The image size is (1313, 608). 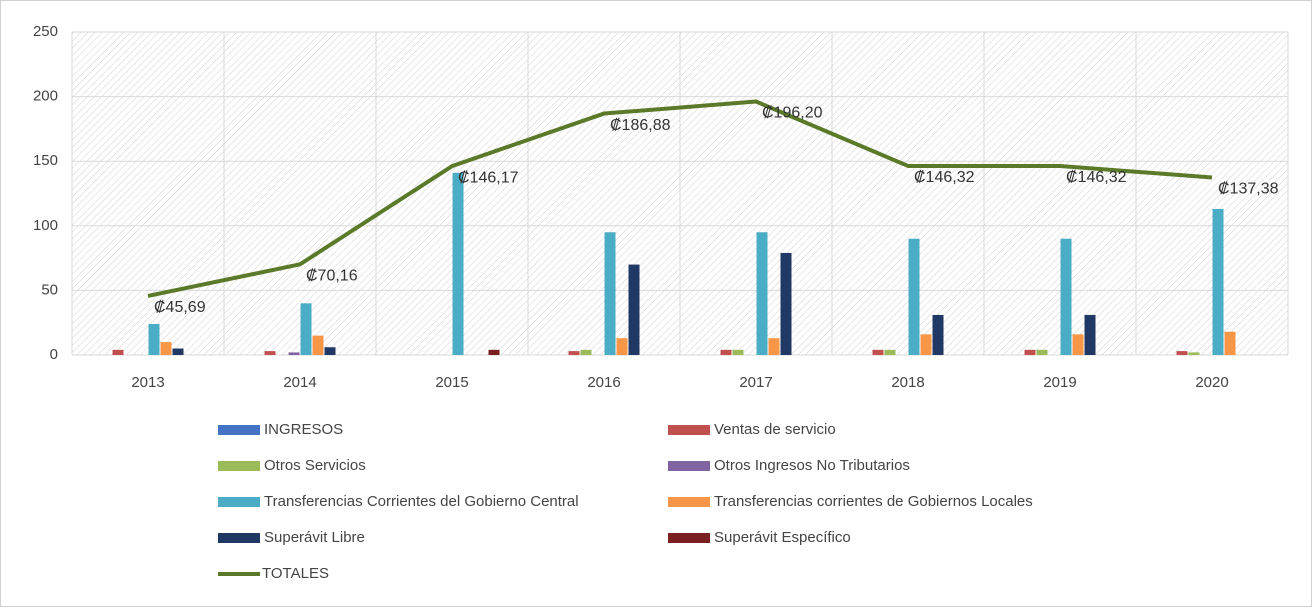 What do you see at coordinates (488, 177) in the screenshot?
I see `data-label: ₡146,17` at bounding box center [488, 177].